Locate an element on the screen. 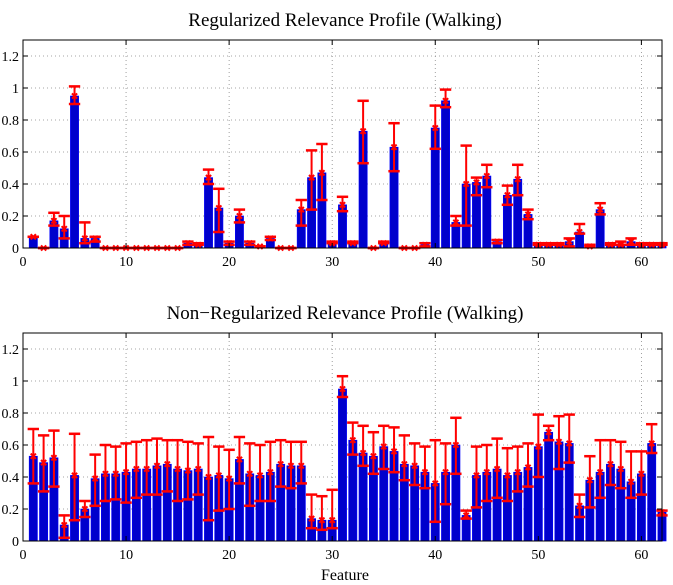 The width and height of the screenshot is (673, 585). y-tick-label: 0.6 is located at coordinates (11, 153).